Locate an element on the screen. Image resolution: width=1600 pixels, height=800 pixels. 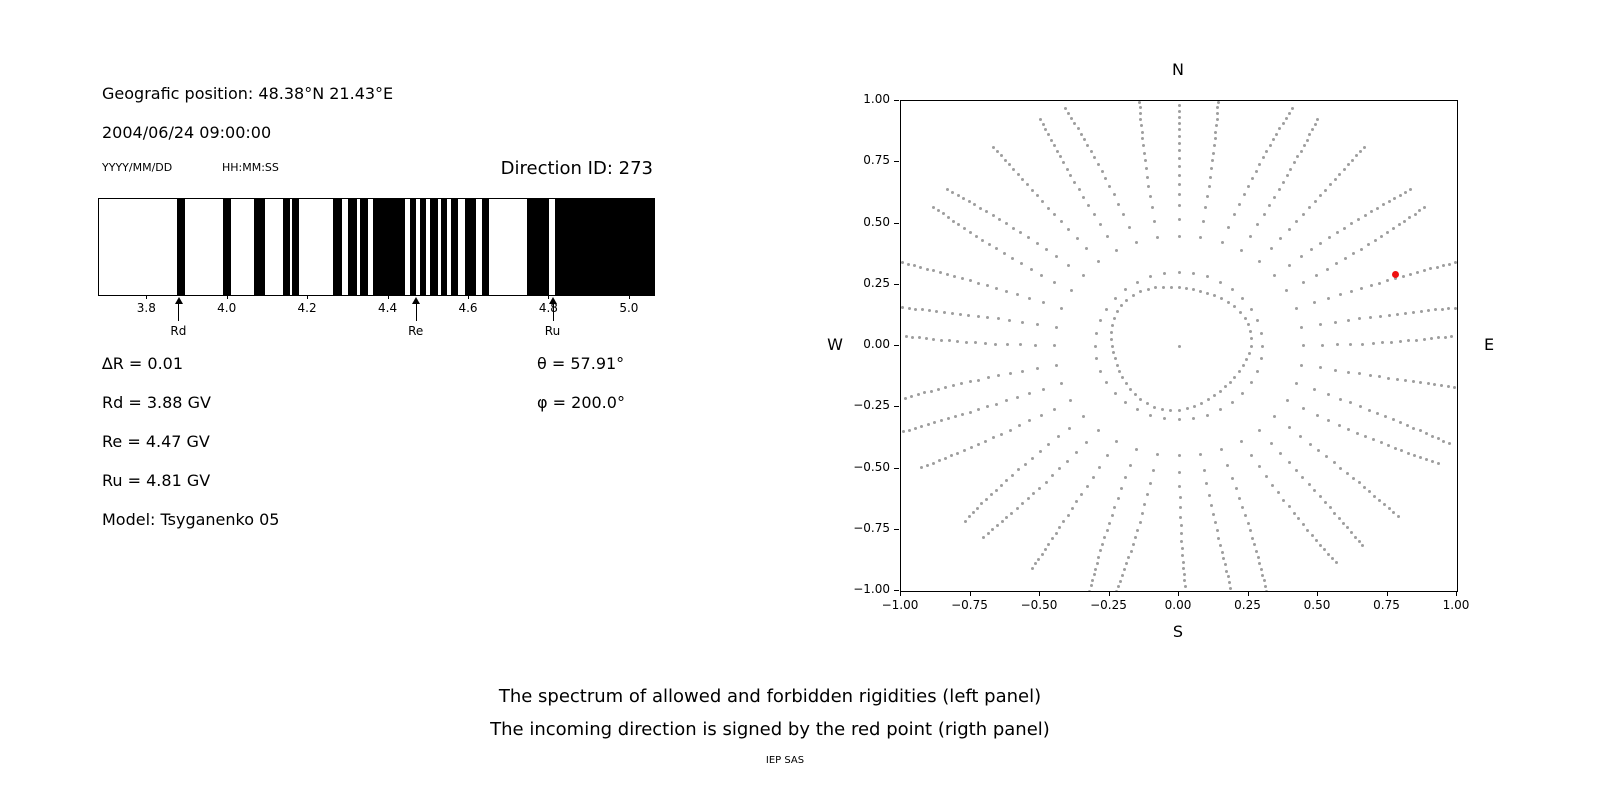
cutoff-arrow-icon is located at coordinates (178, 300).